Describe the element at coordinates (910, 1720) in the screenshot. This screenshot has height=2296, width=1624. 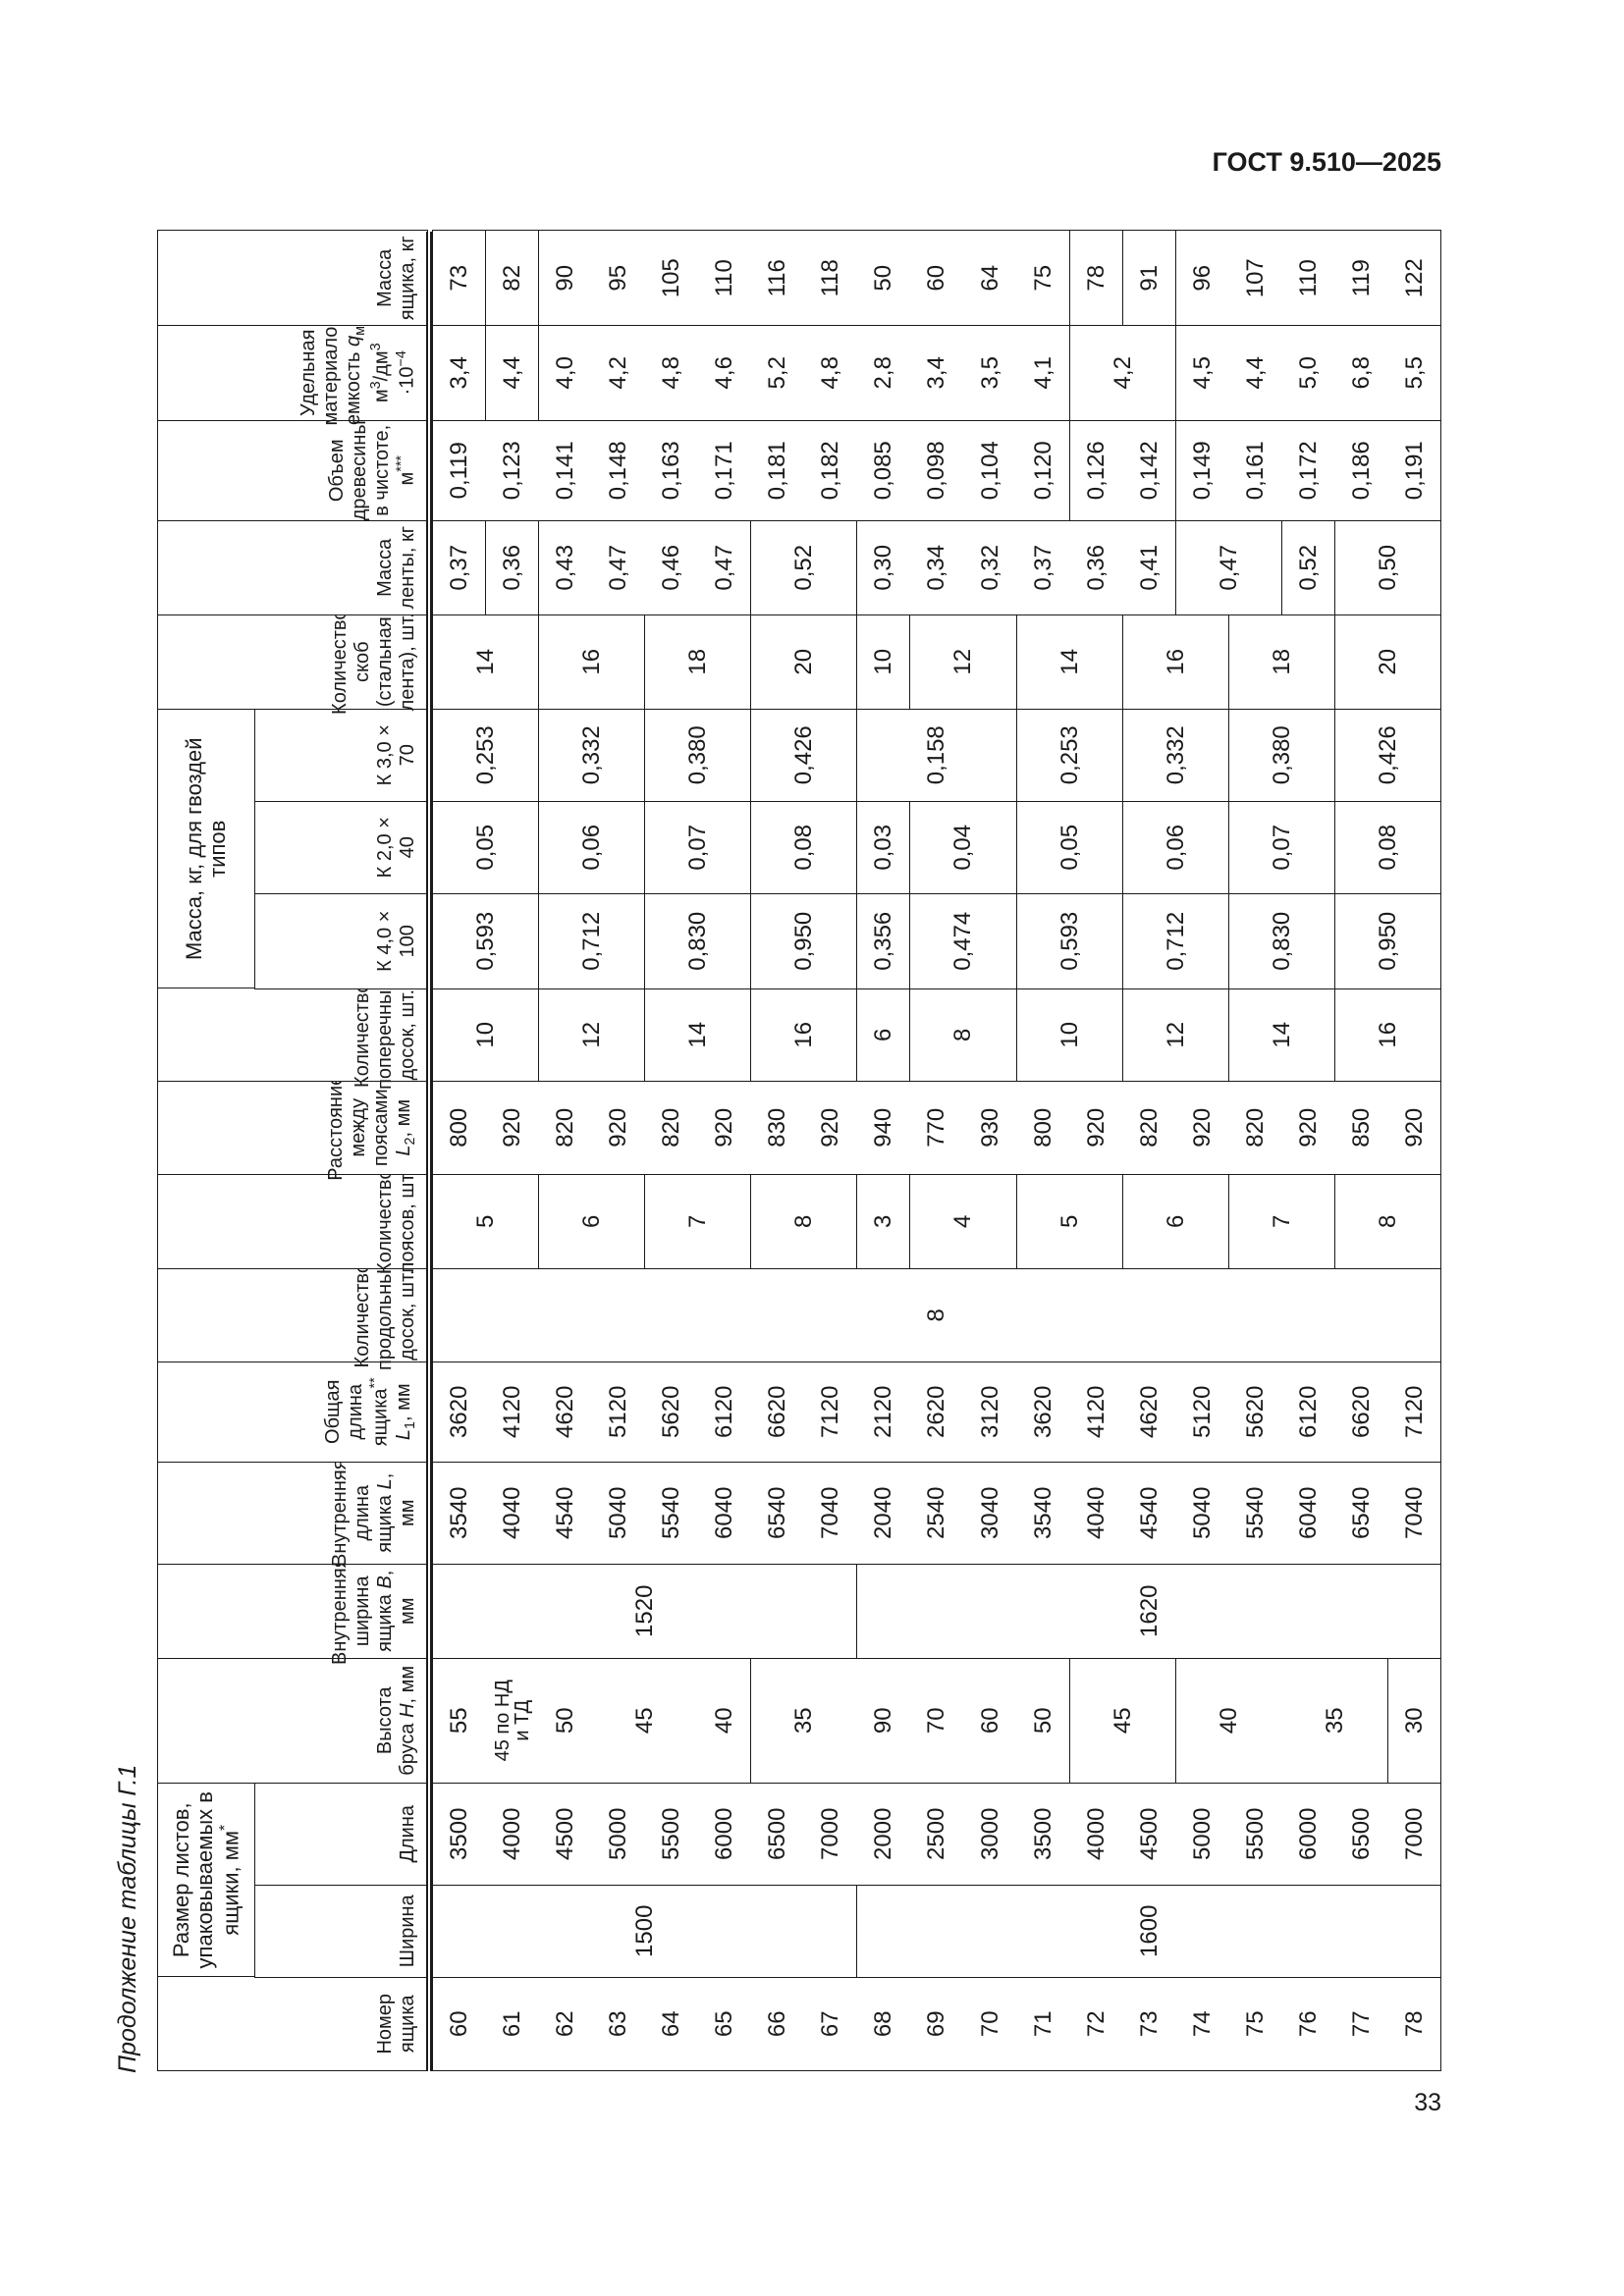
I see `table-cell-group: 35 90 70 60 50` at that location.